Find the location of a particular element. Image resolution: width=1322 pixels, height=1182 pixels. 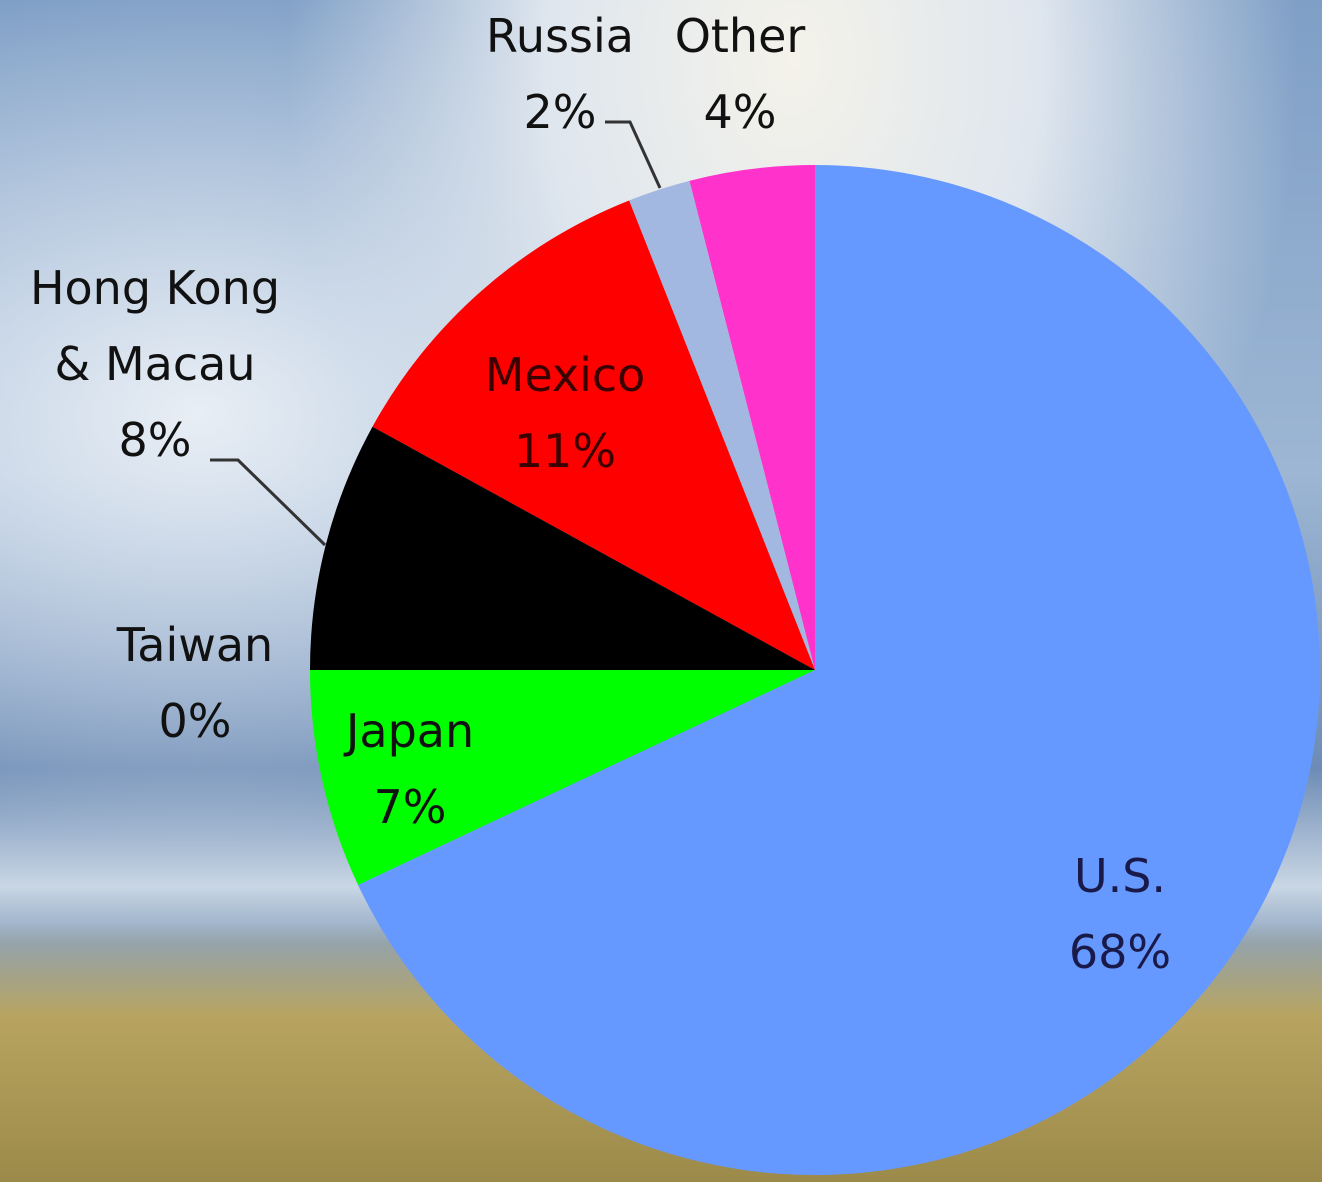

category-name: U.S. is located at coordinates (1120, 876).